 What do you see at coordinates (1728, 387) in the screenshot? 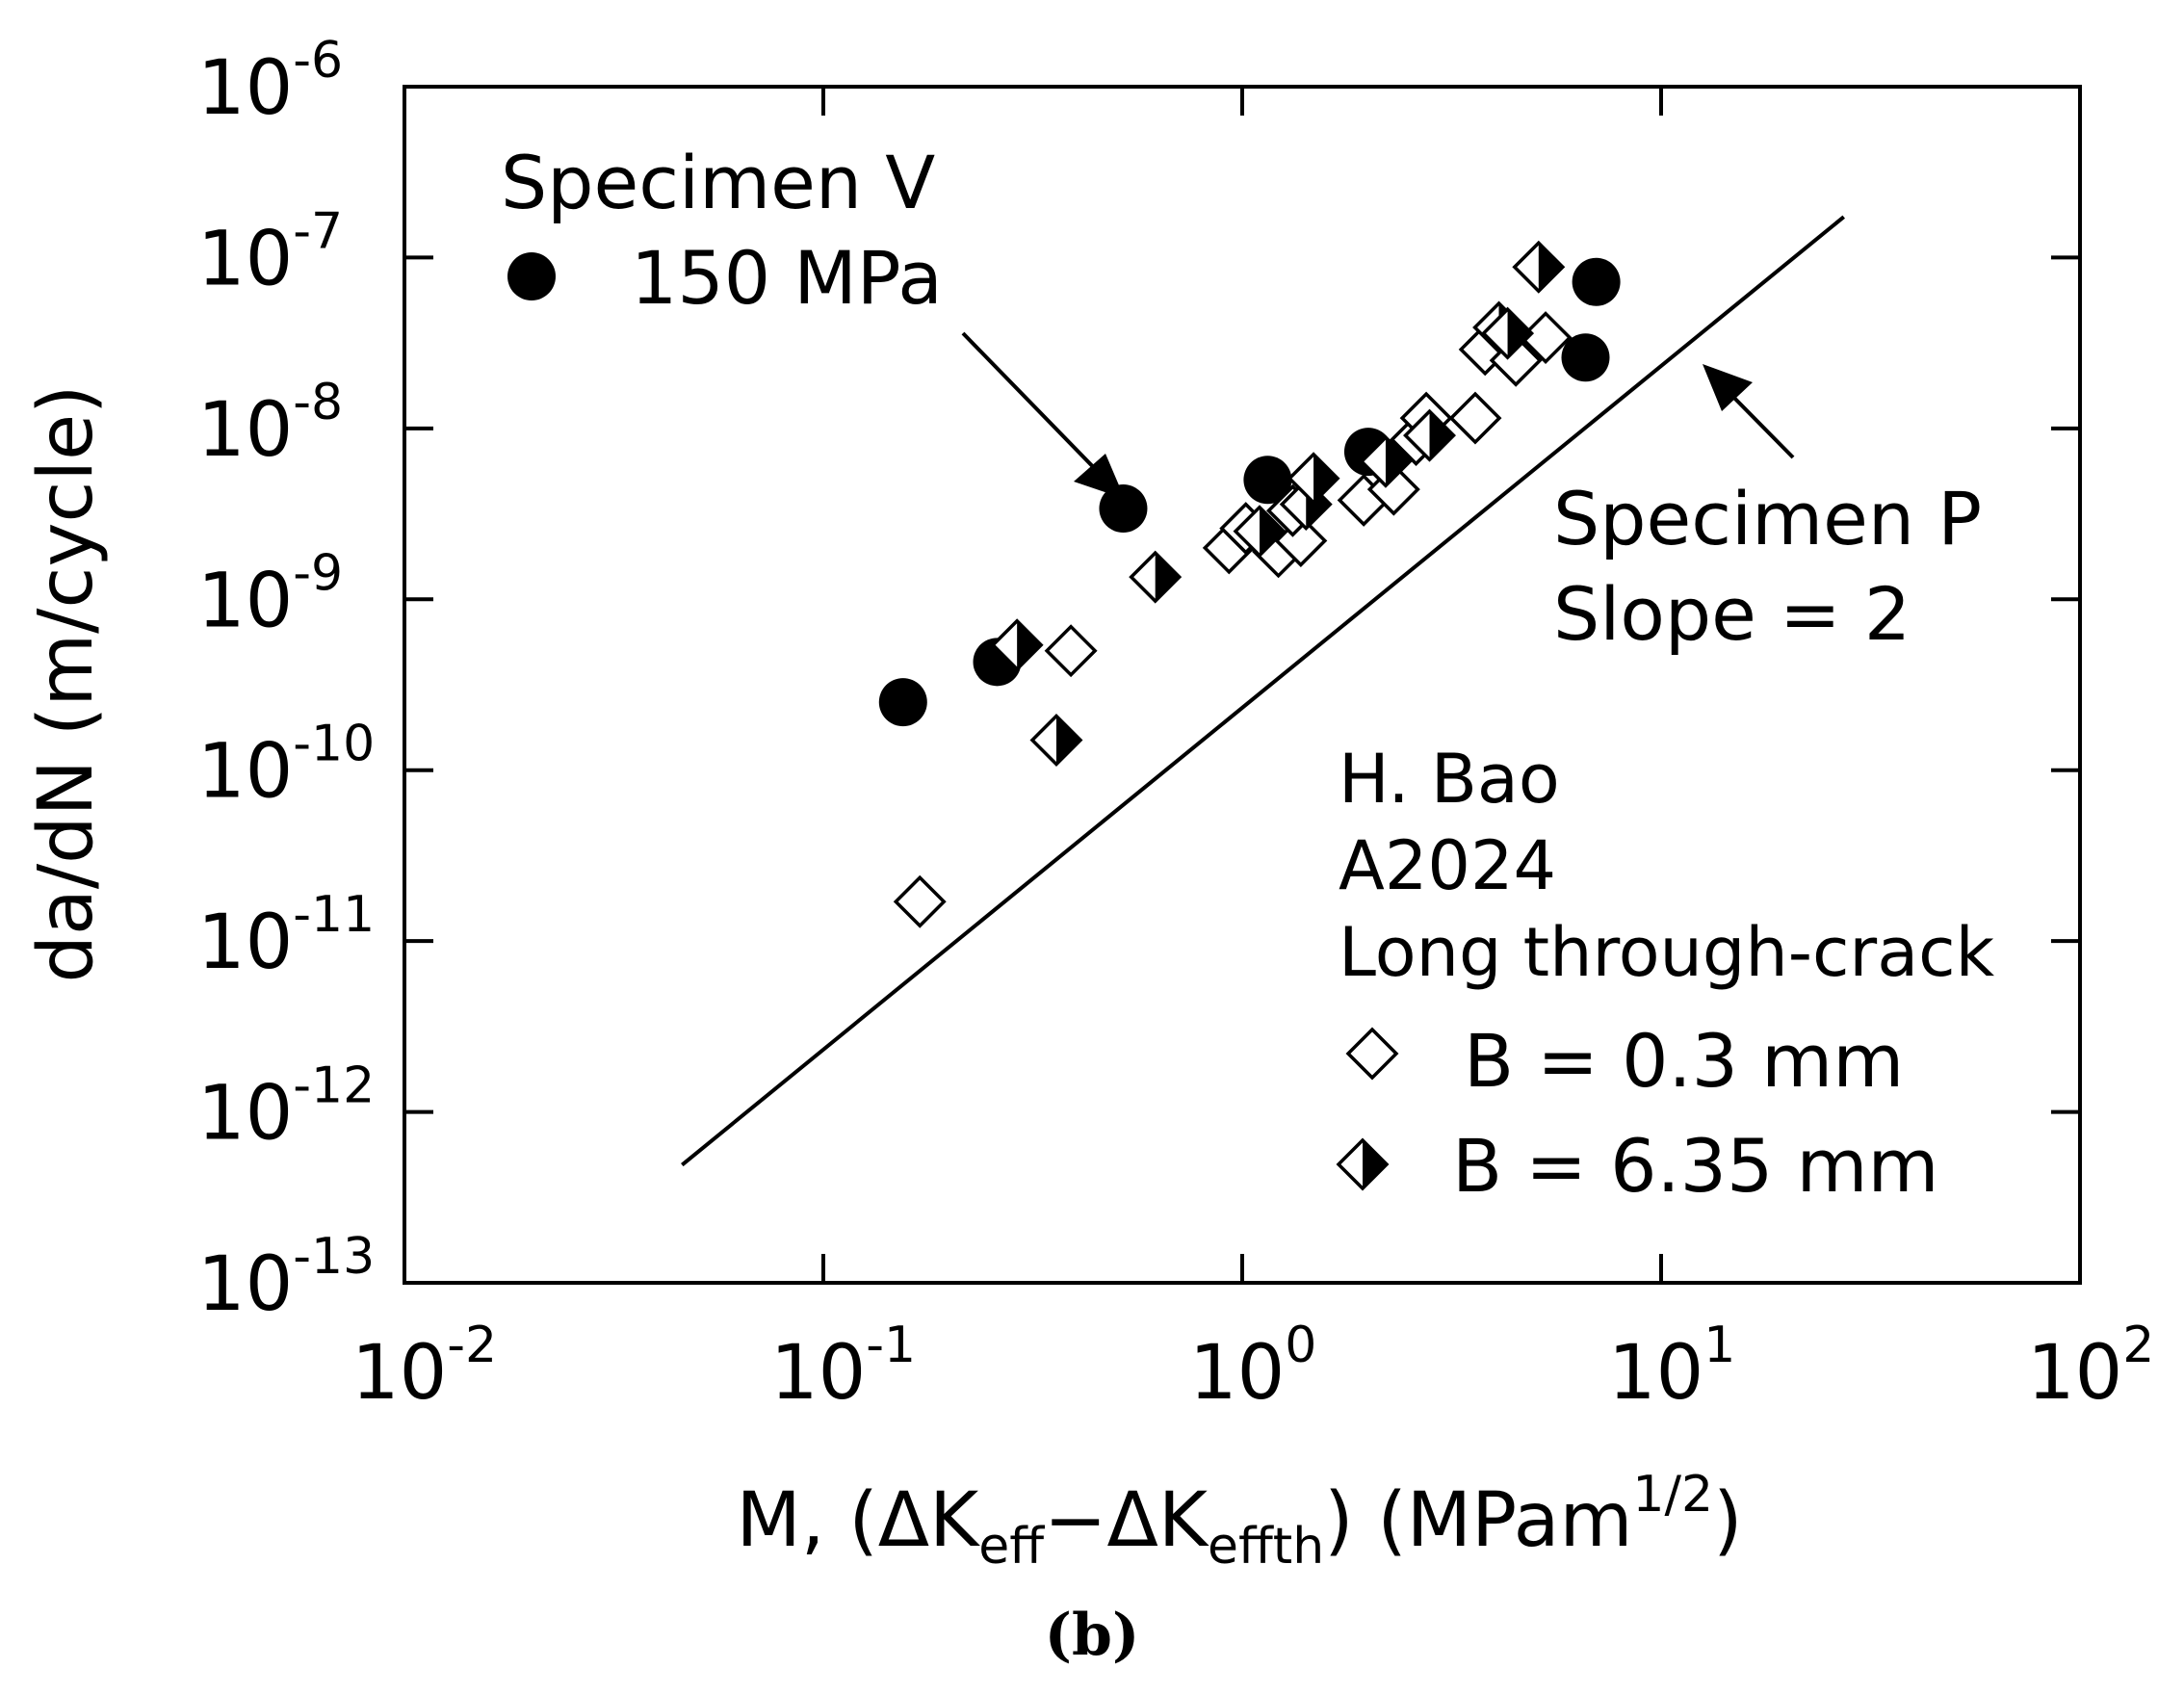
I see `specimen-p-arrowhead` at bounding box center [1728, 387].